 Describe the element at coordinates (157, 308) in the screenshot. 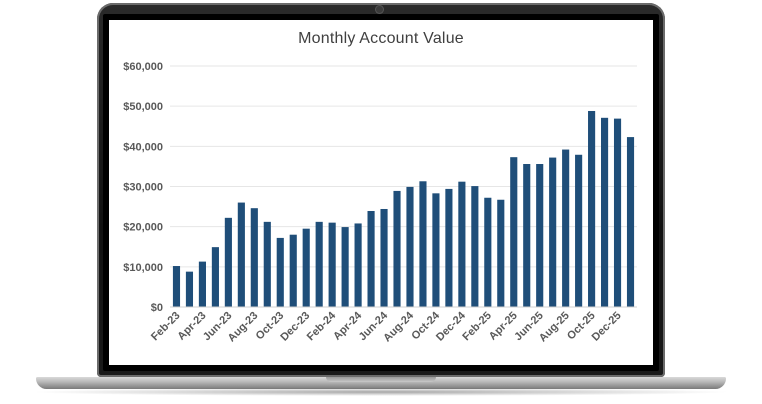

I see `y-tick-label: $0` at that location.